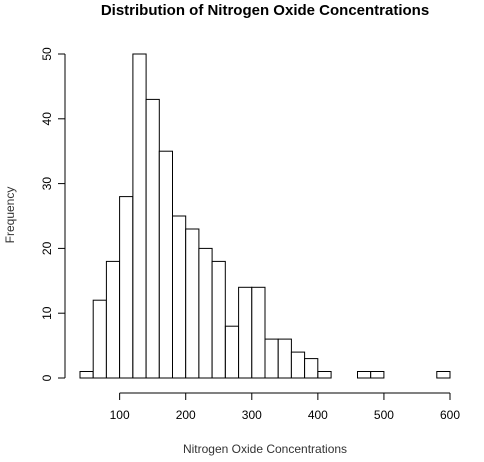 This screenshot has width=484, height=462. I want to click on x-axis-label: Nitrogen Oxide Concentrations, so click(265, 449).